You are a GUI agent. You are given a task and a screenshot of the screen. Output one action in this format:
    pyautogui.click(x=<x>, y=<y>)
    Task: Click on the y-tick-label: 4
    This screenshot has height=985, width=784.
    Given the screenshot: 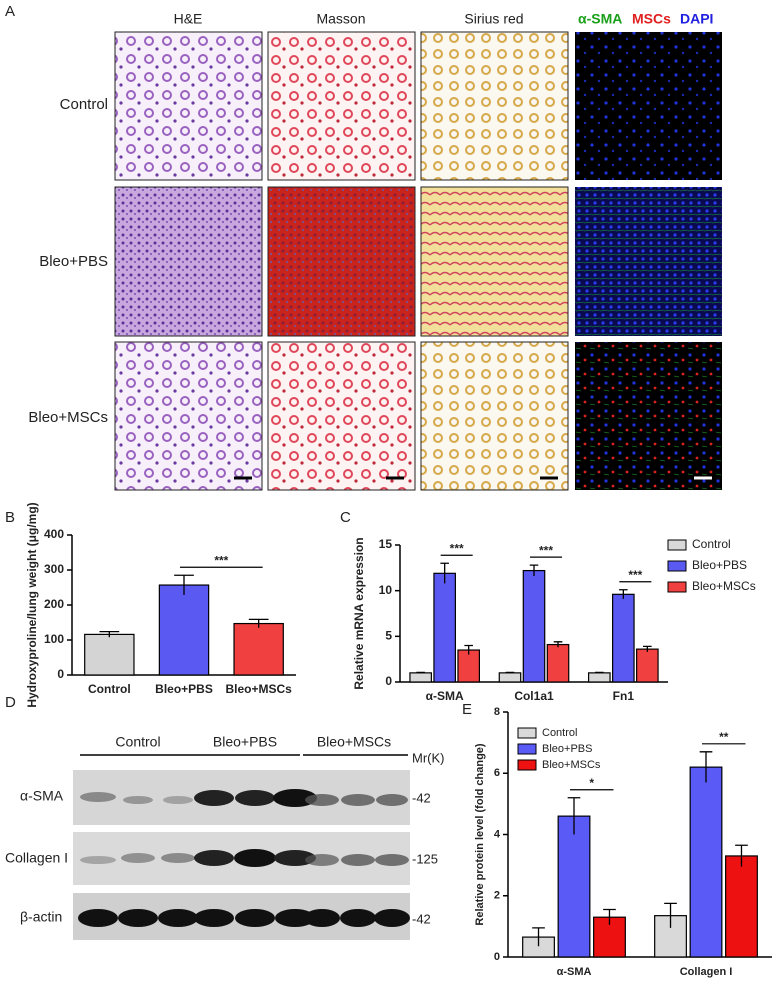 What is the action you would take?
    pyautogui.click(x=497, y=834)
    